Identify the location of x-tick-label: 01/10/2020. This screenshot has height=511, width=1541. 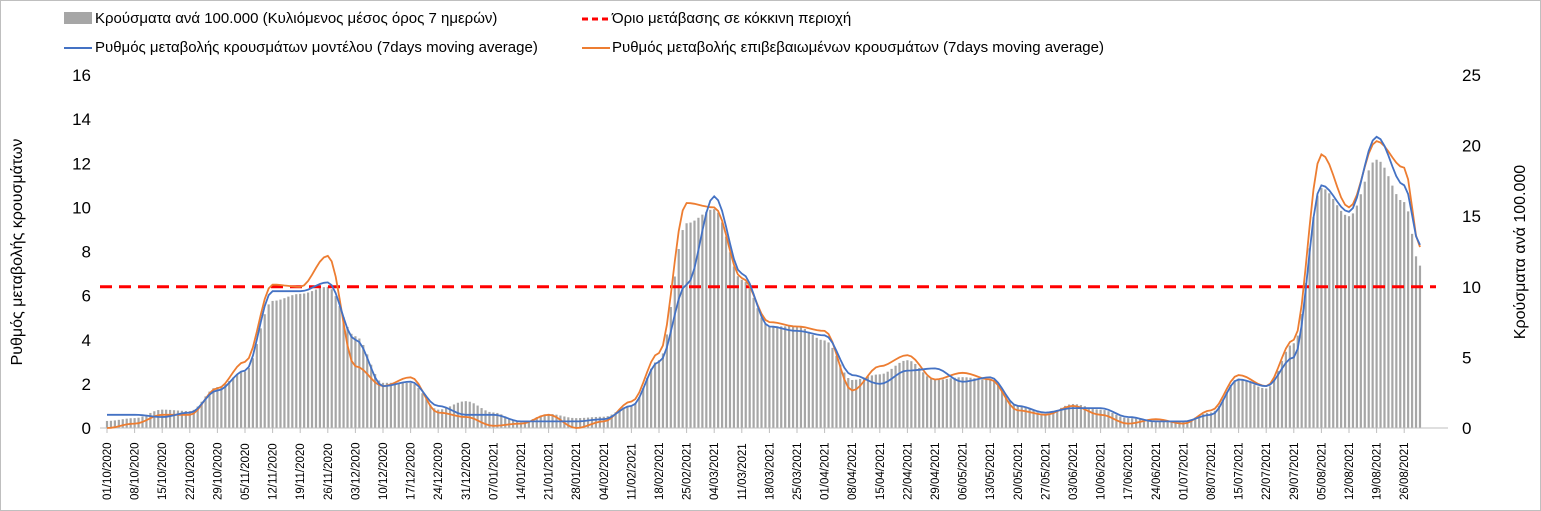
(108, 471).